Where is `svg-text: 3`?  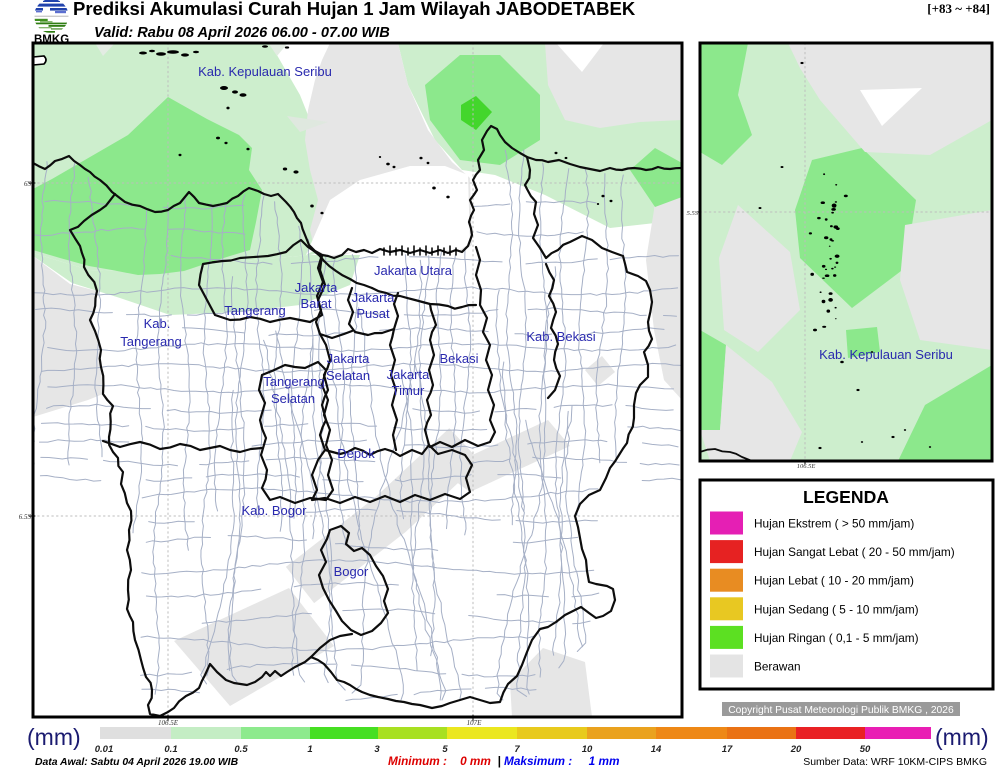 svg-text: 3 is located at coordinates (377, 749).